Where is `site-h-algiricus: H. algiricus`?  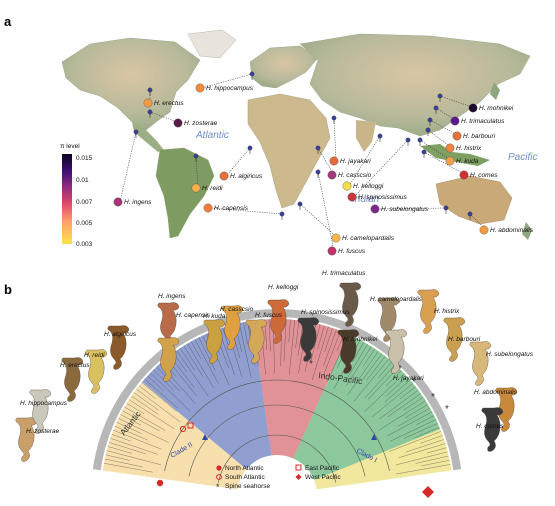
site-h-algiricus: H. algiricus is located at coordinates (241, 163).